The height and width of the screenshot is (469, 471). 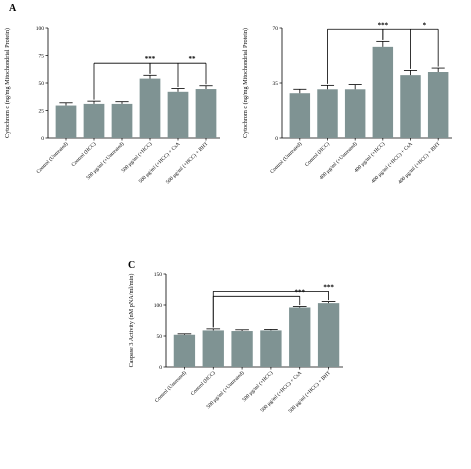 What do you see at coordinates (42, 57) in the screenshot?
I see `y-tick-label: 75` at bounding box center [42, 57].